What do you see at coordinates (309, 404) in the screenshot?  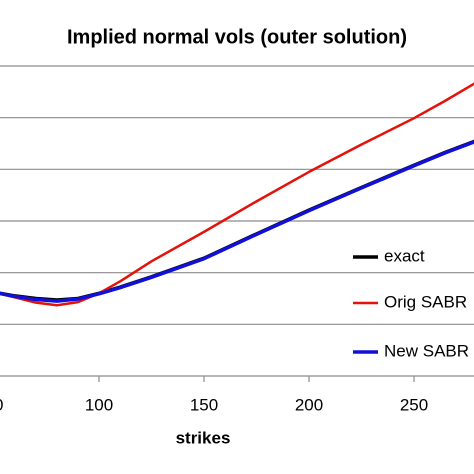 I see `x-tick-label: 200` at bounding box center [309, 404].